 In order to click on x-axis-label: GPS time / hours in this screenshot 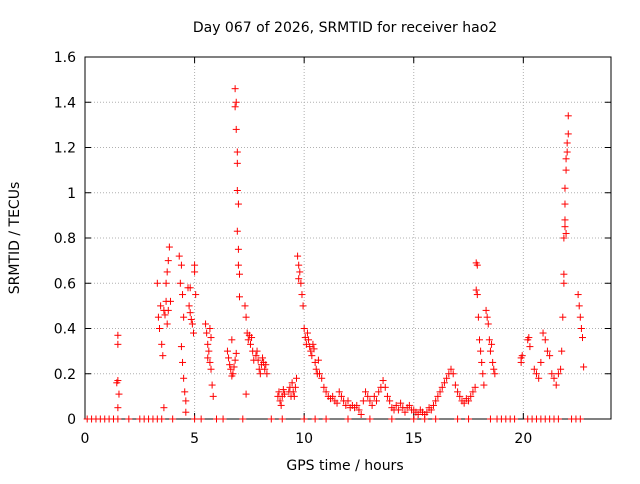, I will do `click(344, 466)`.